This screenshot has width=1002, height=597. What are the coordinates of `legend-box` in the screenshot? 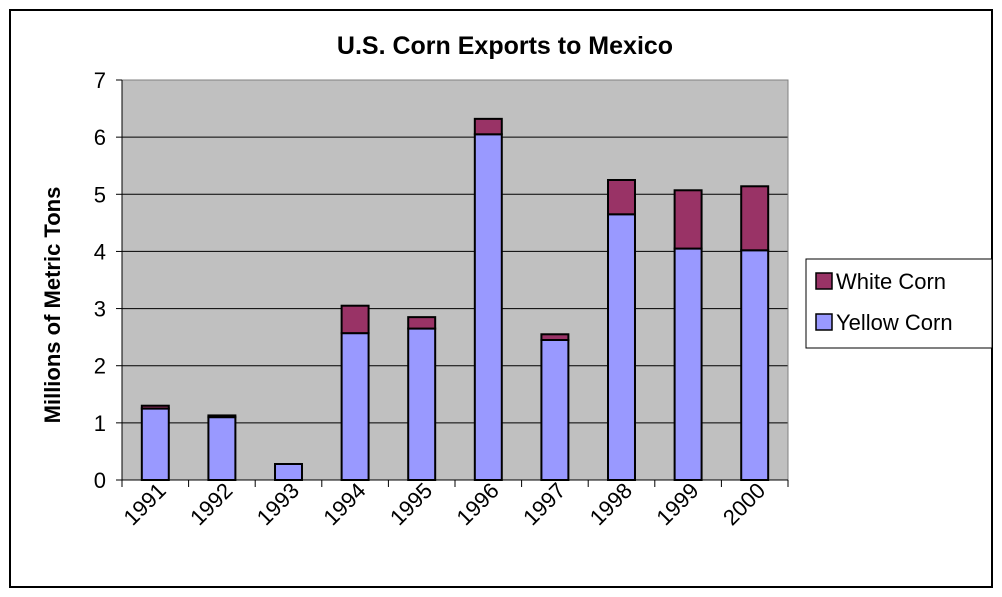 It's located at (899, 303).